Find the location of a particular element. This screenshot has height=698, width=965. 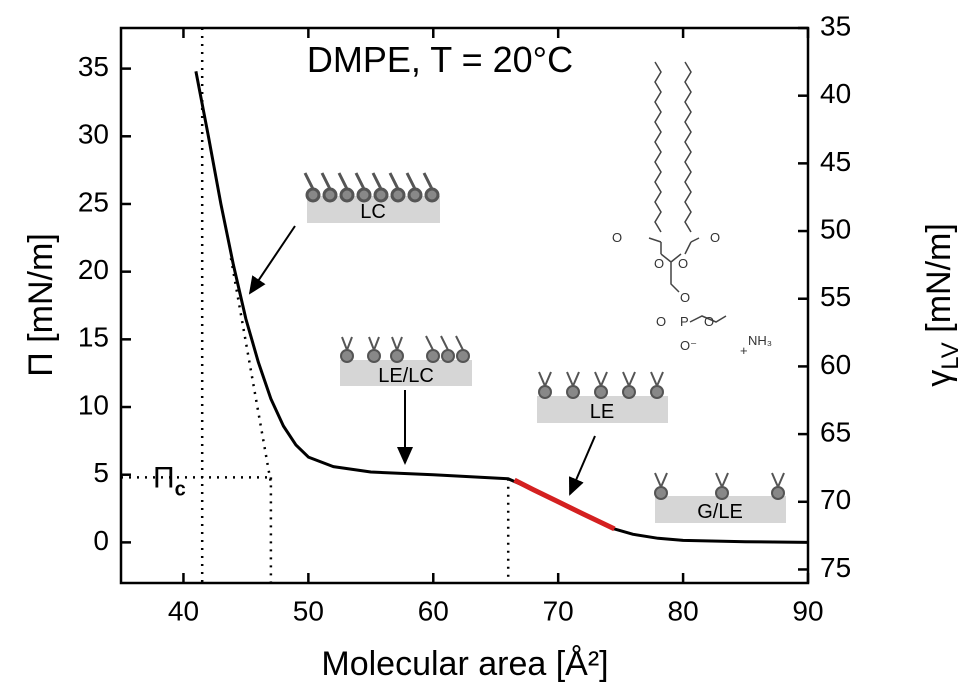

chart-title: DMPE, T = 20°C is located at coordinates (440, 59).